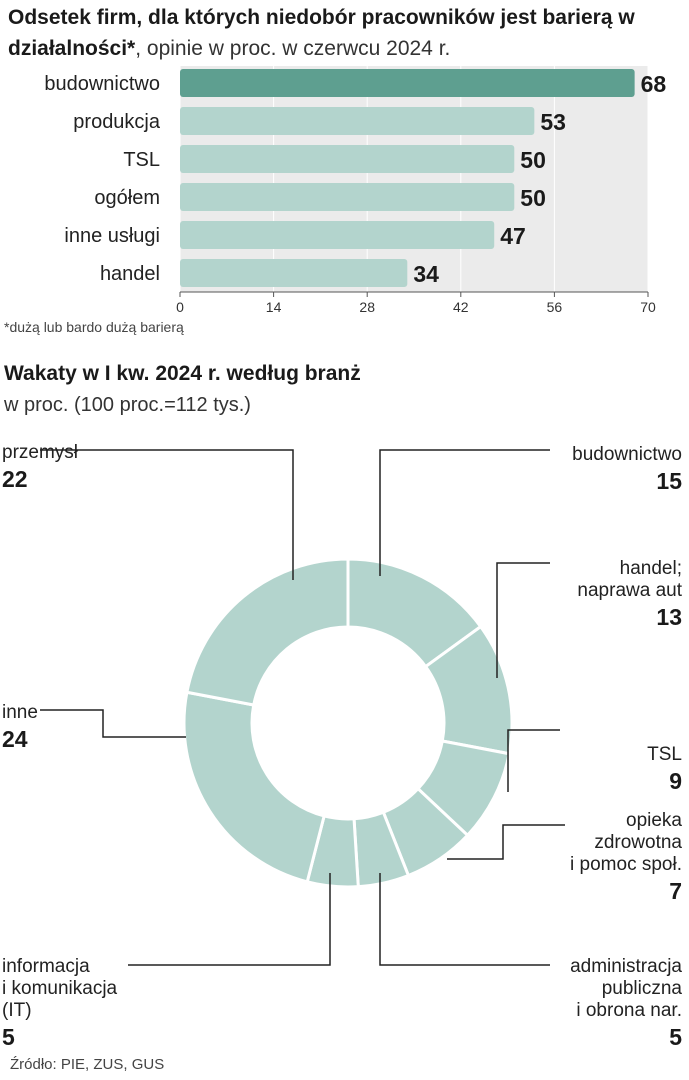  What do you see at coordinates (102, 84) in the screenshot?
I see `bar-category-label: budownictwo` at bounding box center [102, 84].